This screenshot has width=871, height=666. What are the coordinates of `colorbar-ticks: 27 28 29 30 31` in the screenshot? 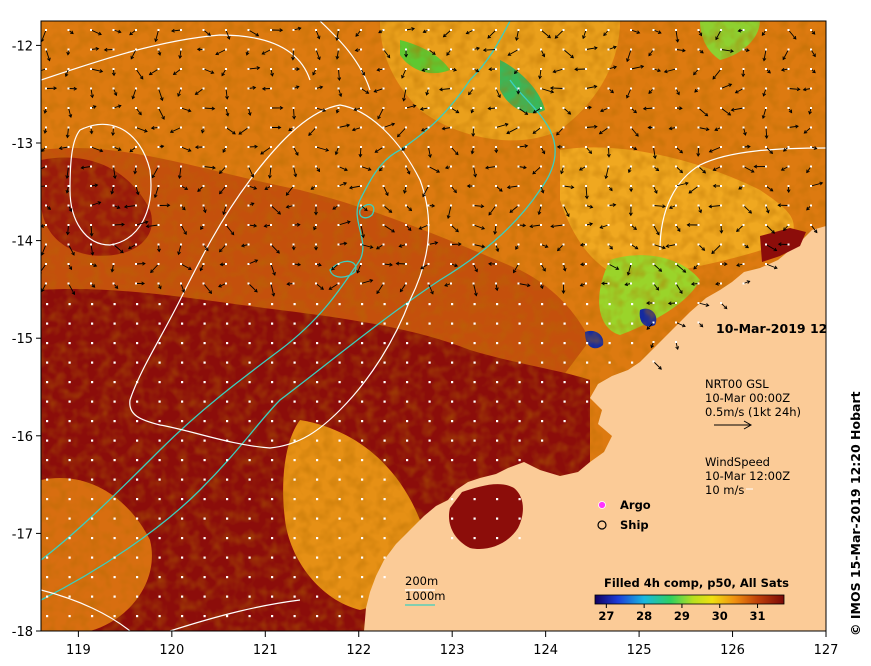 It's located at (682, 613).